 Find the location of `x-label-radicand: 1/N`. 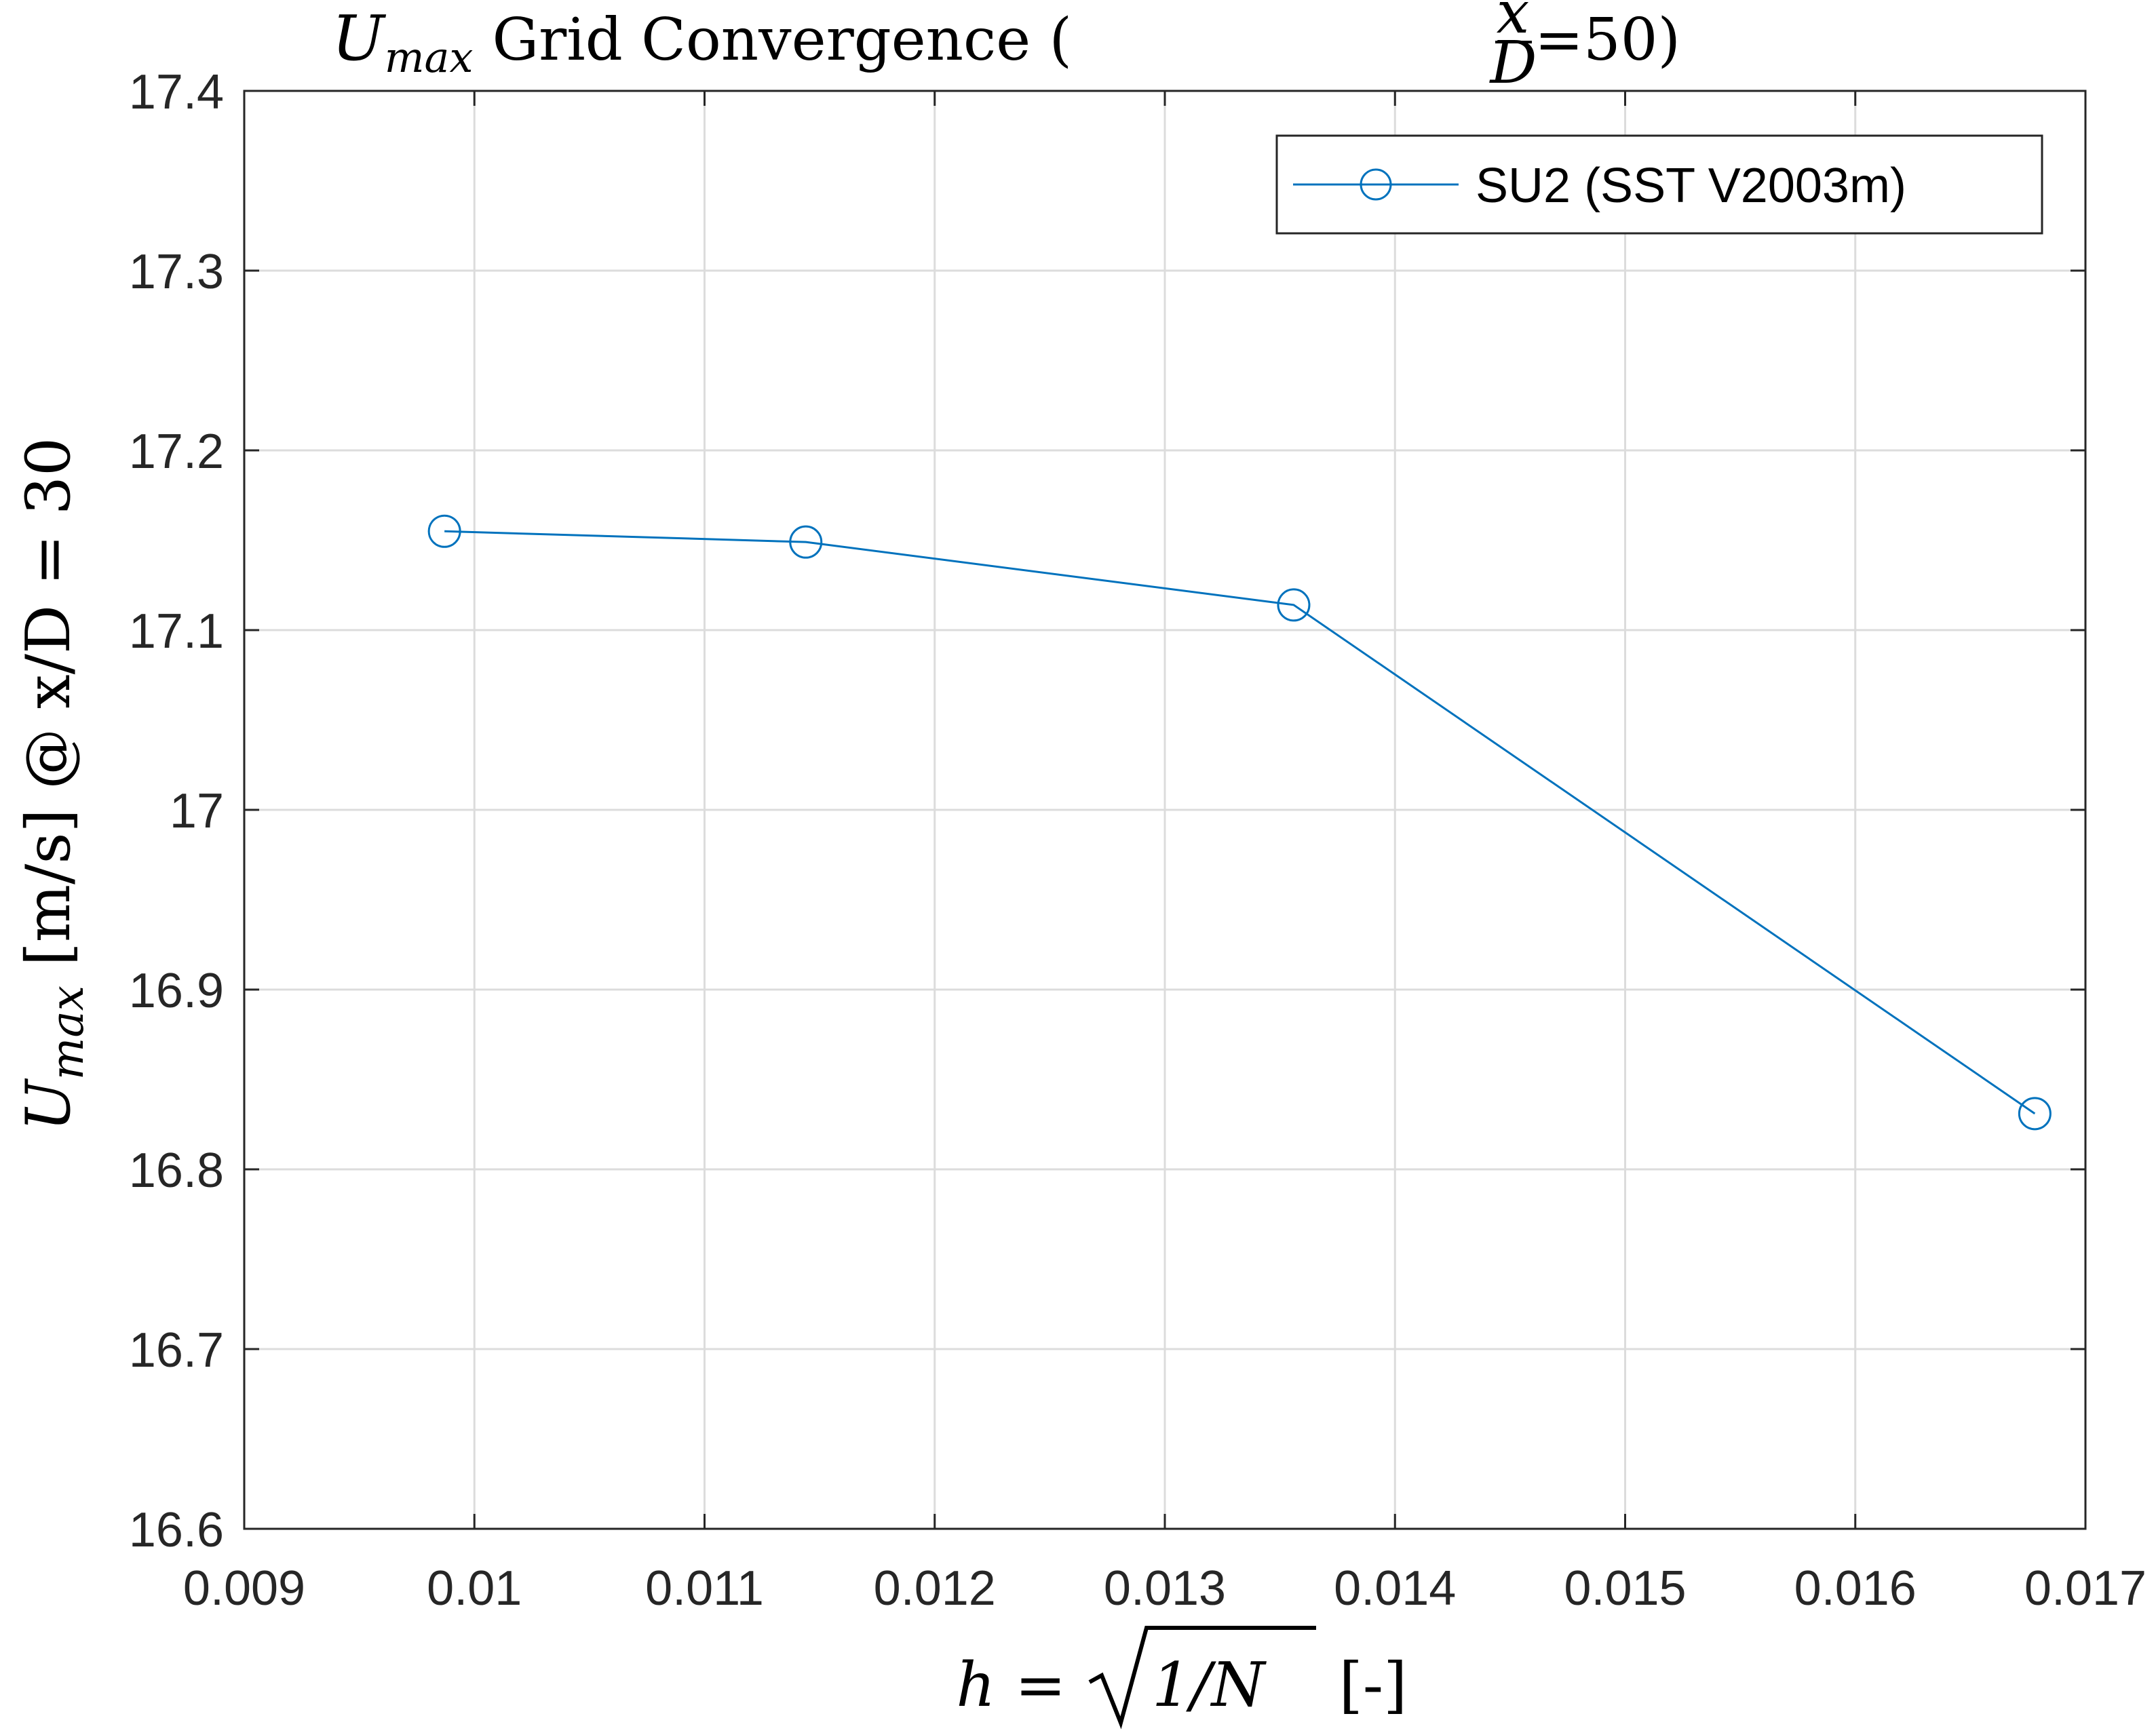

x-label-radicand: 1/N is located at coordinates (1210, 1686).